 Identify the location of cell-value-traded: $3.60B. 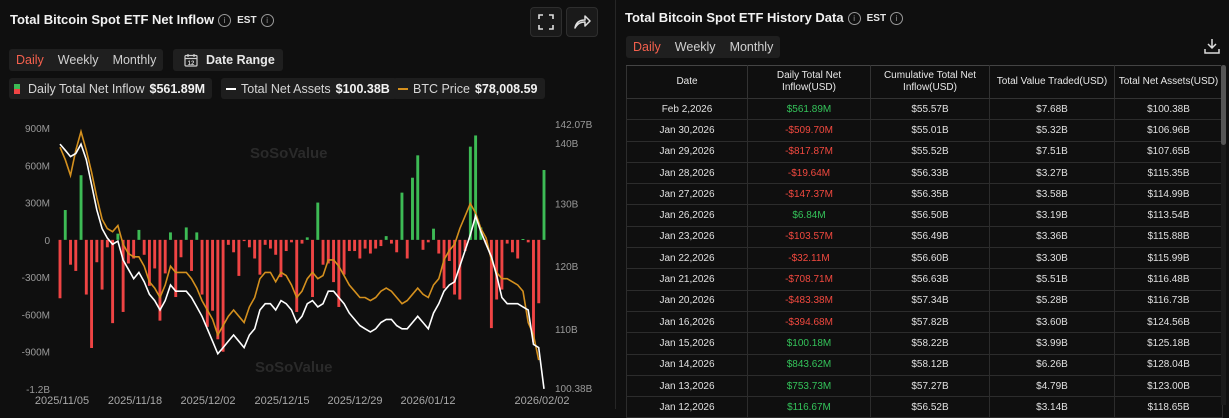
(1052, 322).